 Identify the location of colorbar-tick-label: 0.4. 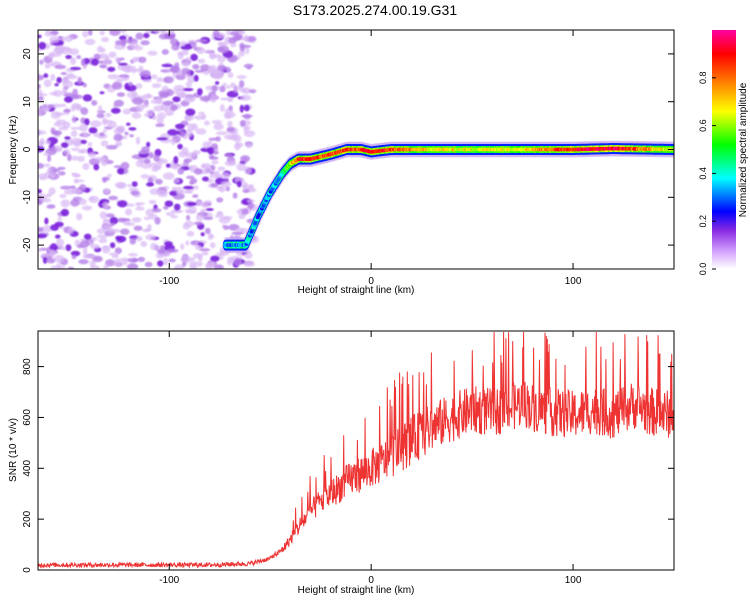
(703, 173).